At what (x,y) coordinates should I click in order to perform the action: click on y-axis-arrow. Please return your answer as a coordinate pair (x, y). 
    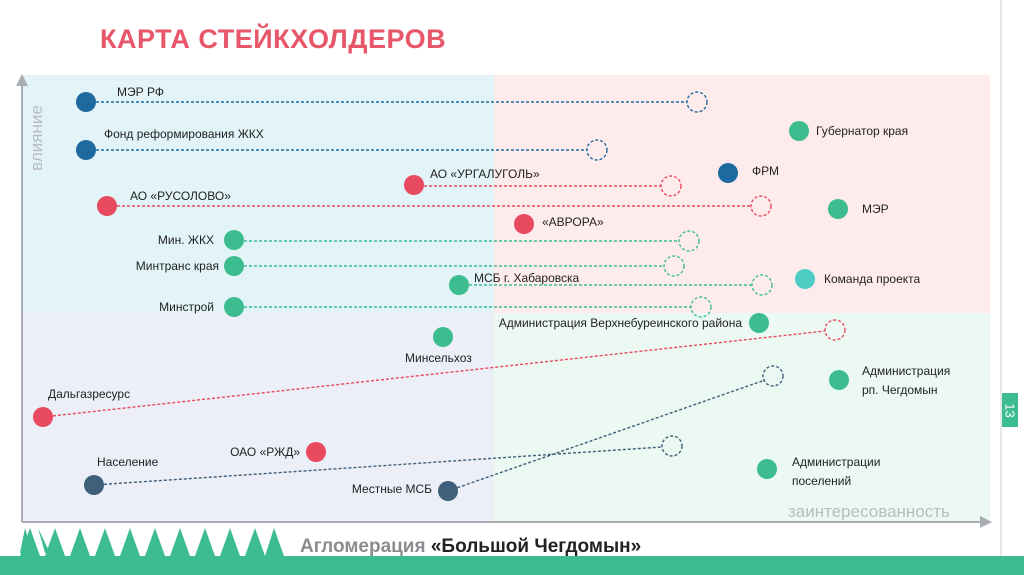
    Looking at the image, I should click on (22, 80).